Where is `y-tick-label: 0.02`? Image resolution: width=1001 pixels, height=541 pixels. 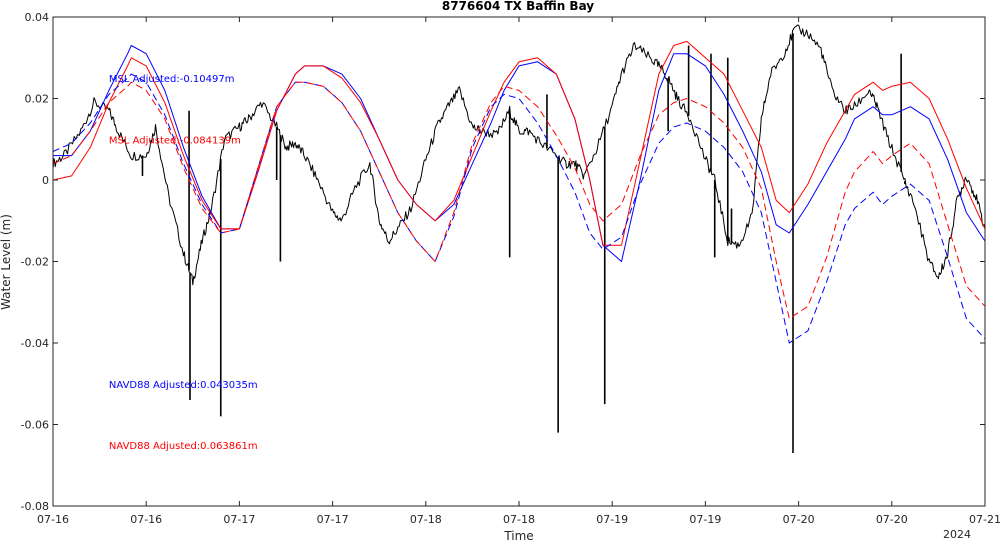 y-tick-label: 0.02 is located at coordinates (37, 99).